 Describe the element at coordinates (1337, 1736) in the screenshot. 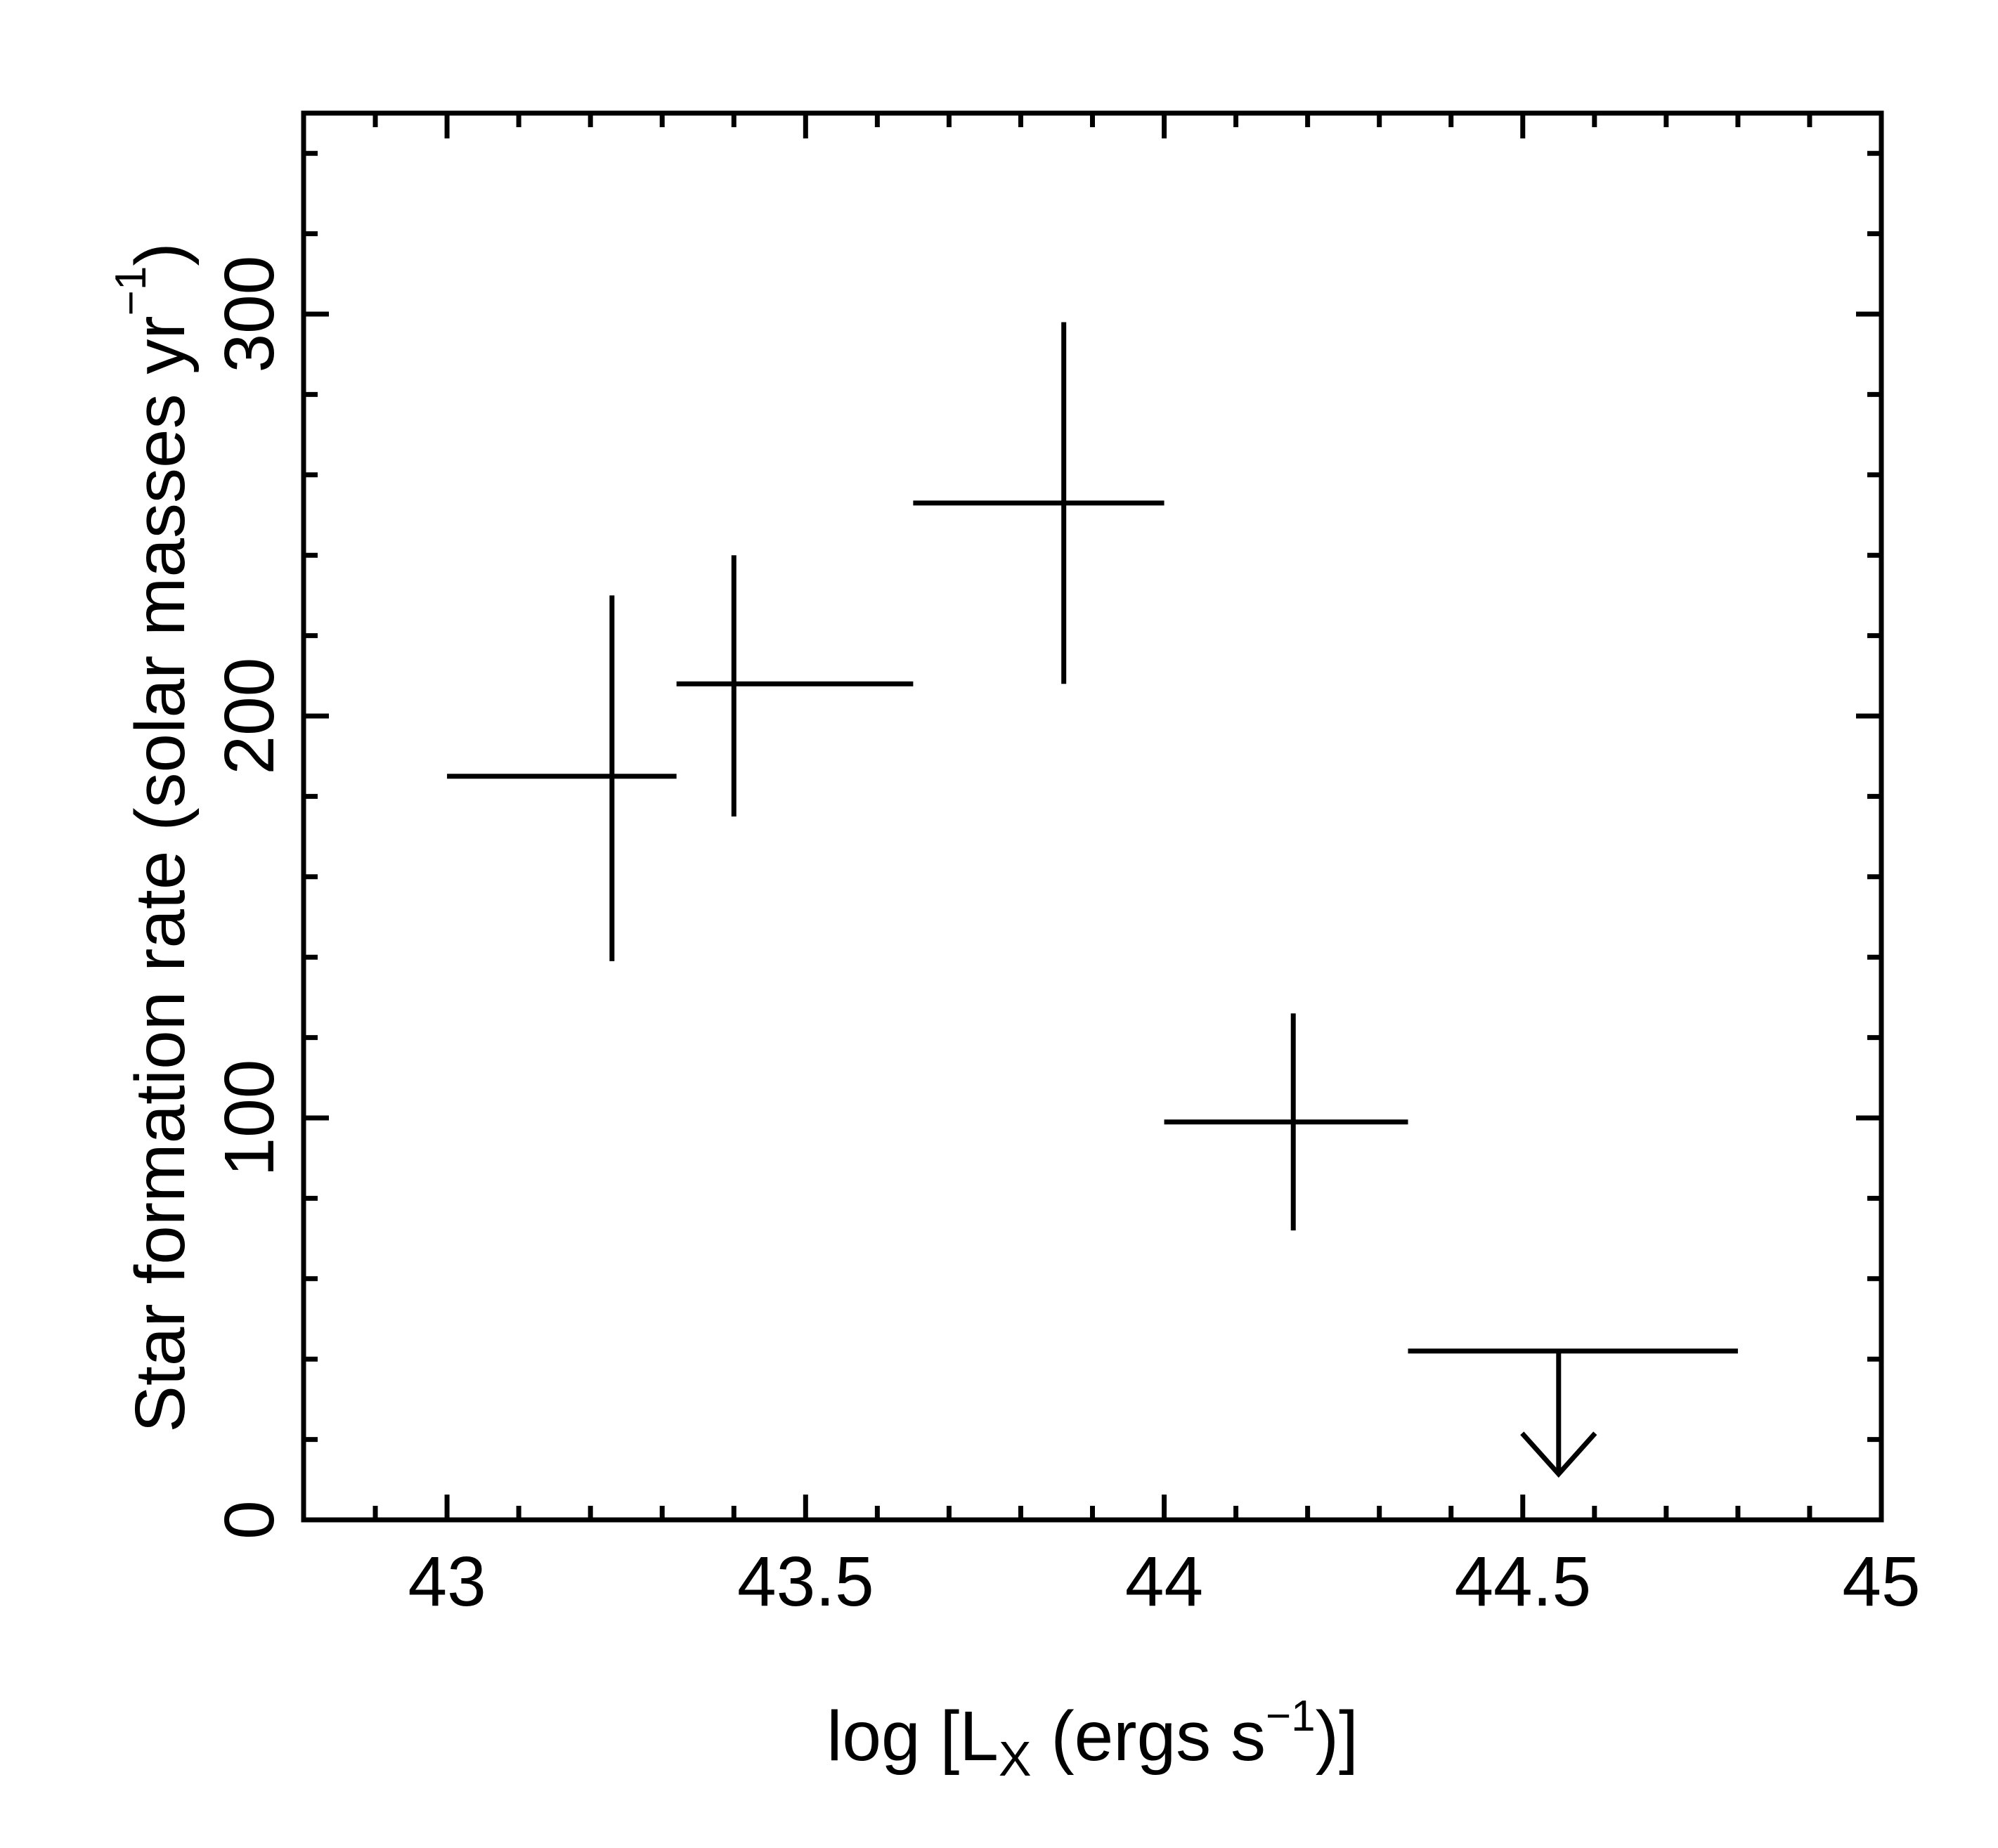

I see `x-axis-label-suffix: )]` at that location.